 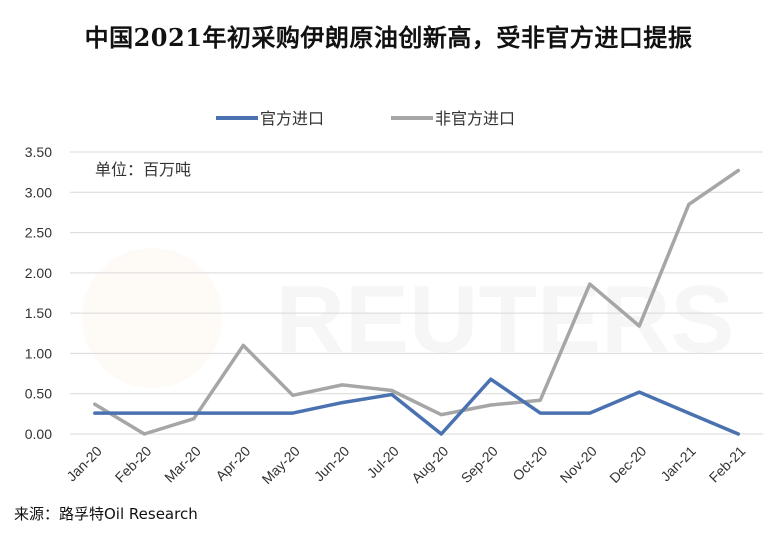 I want to click on watermark-logo-icon, so click(x=152, y=318).